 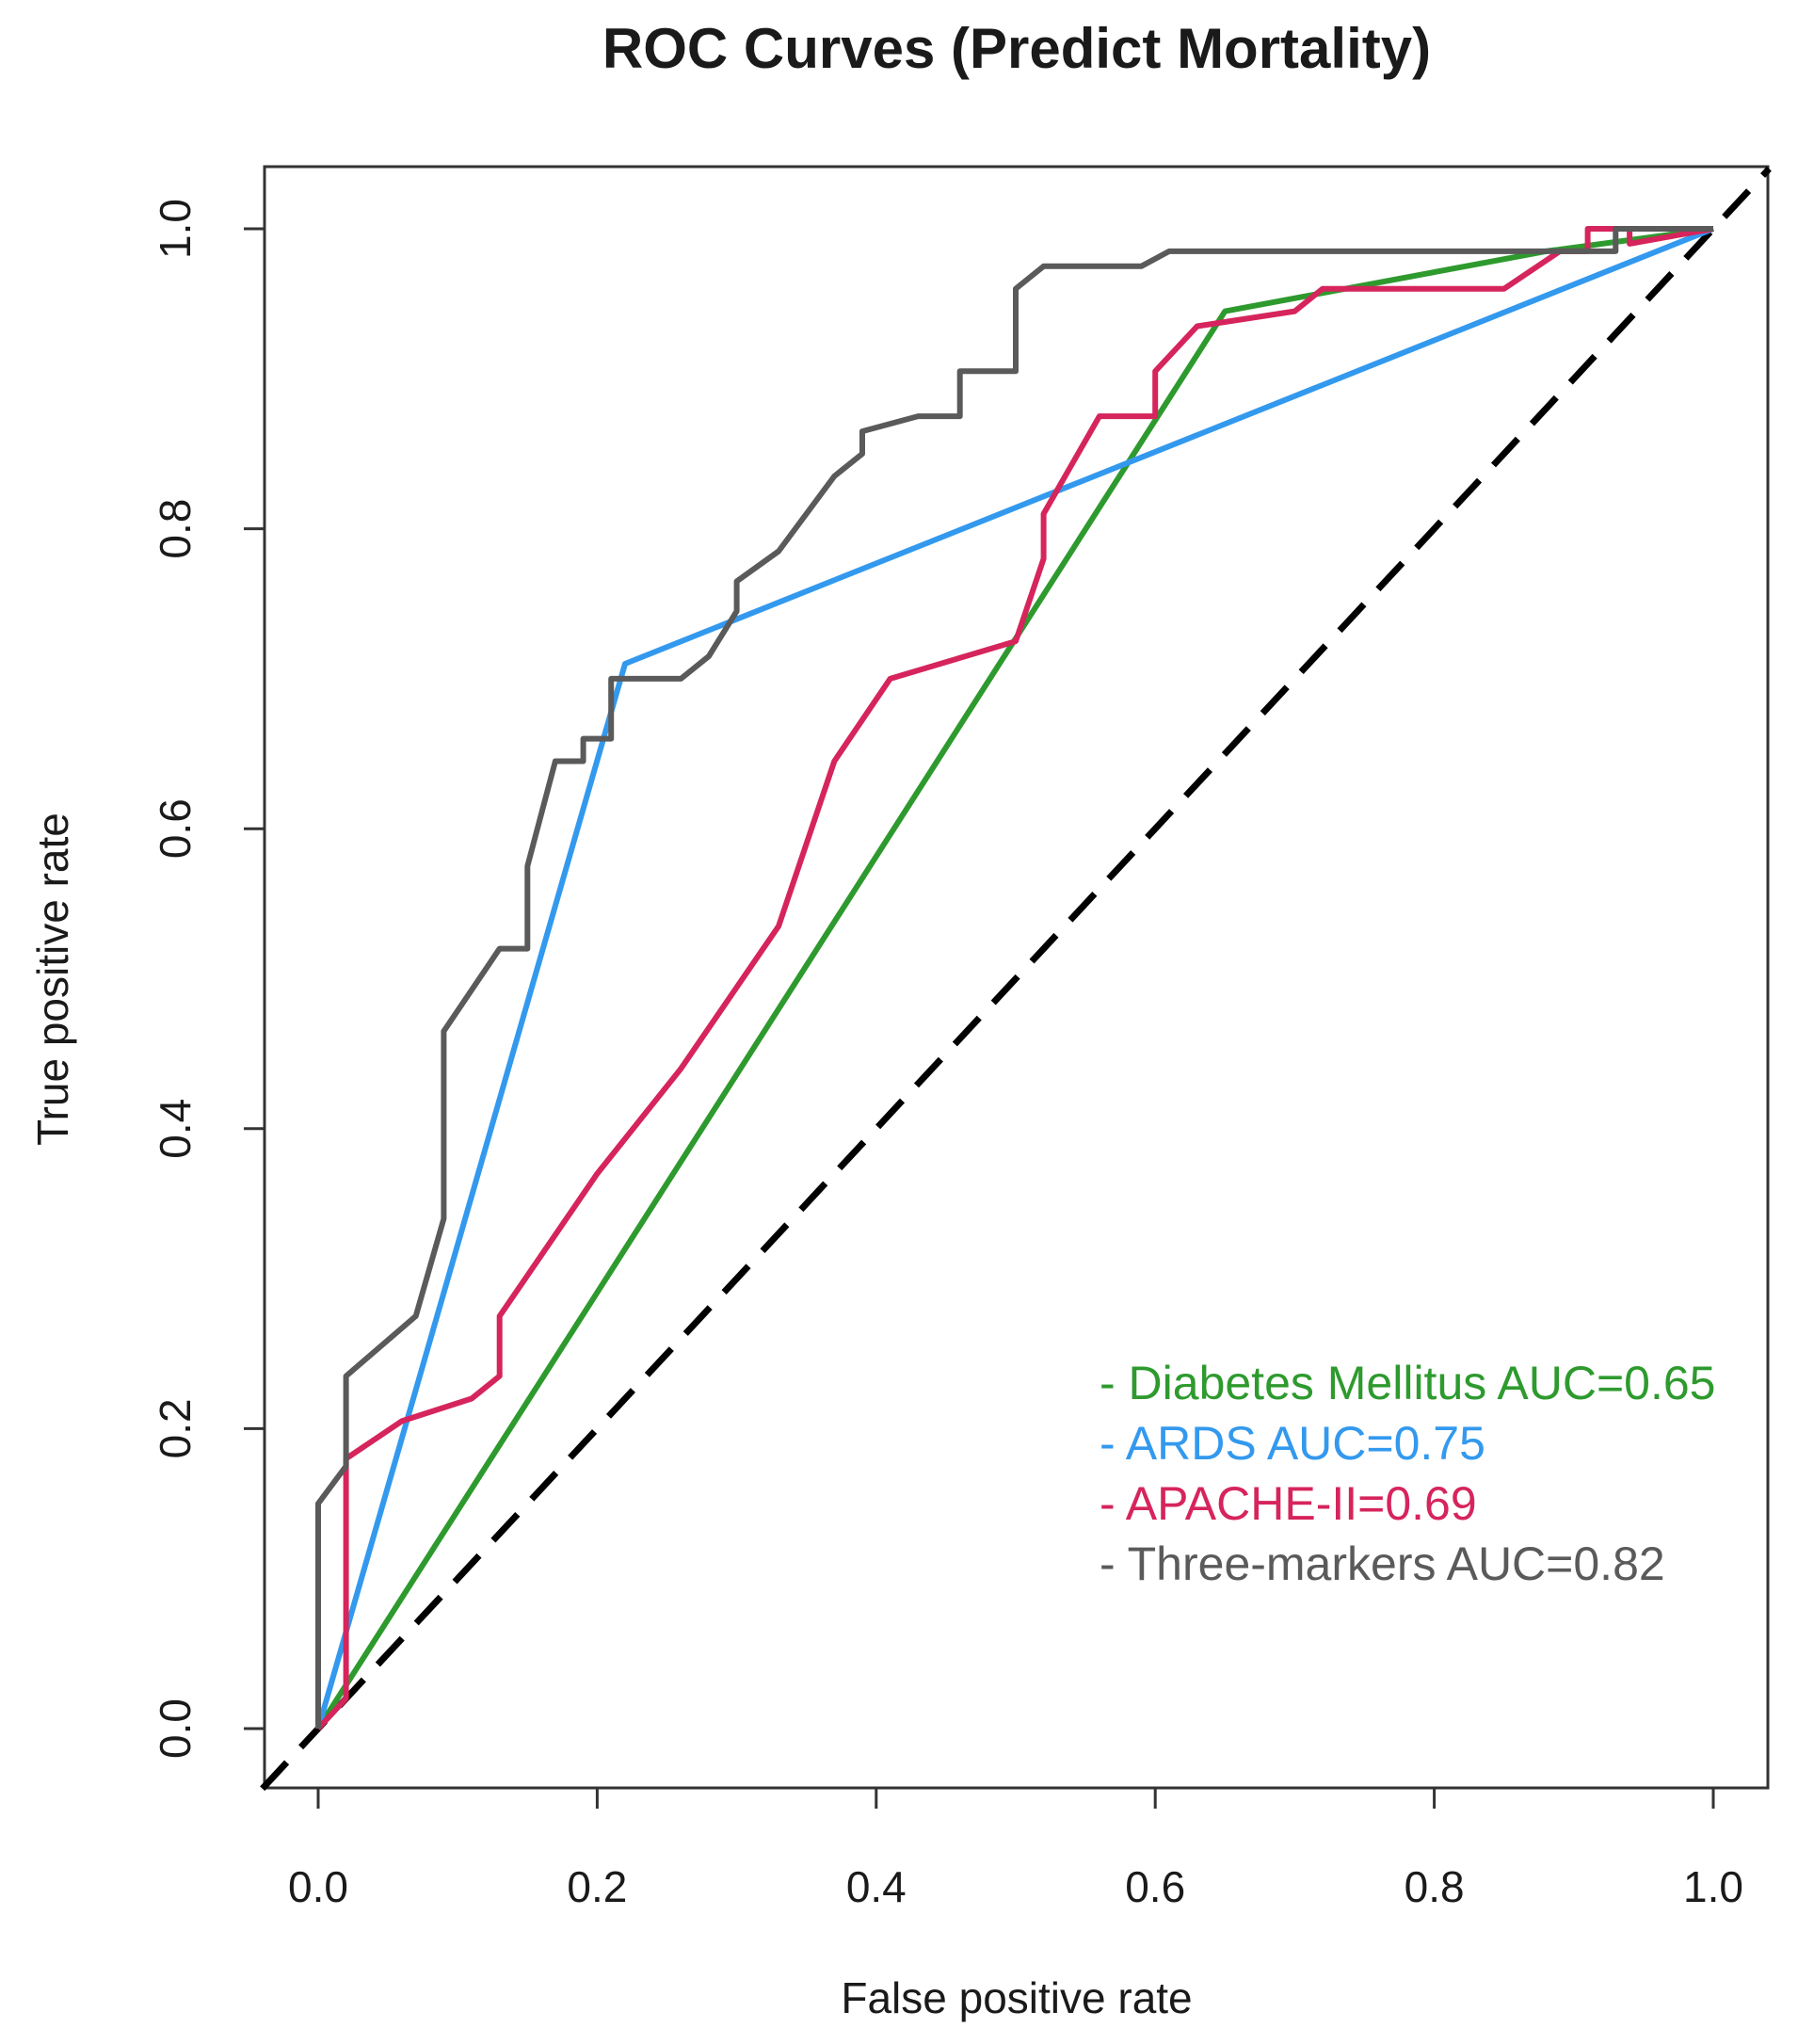 What do you see at coordinates (175, 1428) in the screenshot?
I see `y-tick-label-1: 0.2` at bounding box center [175, 1428].